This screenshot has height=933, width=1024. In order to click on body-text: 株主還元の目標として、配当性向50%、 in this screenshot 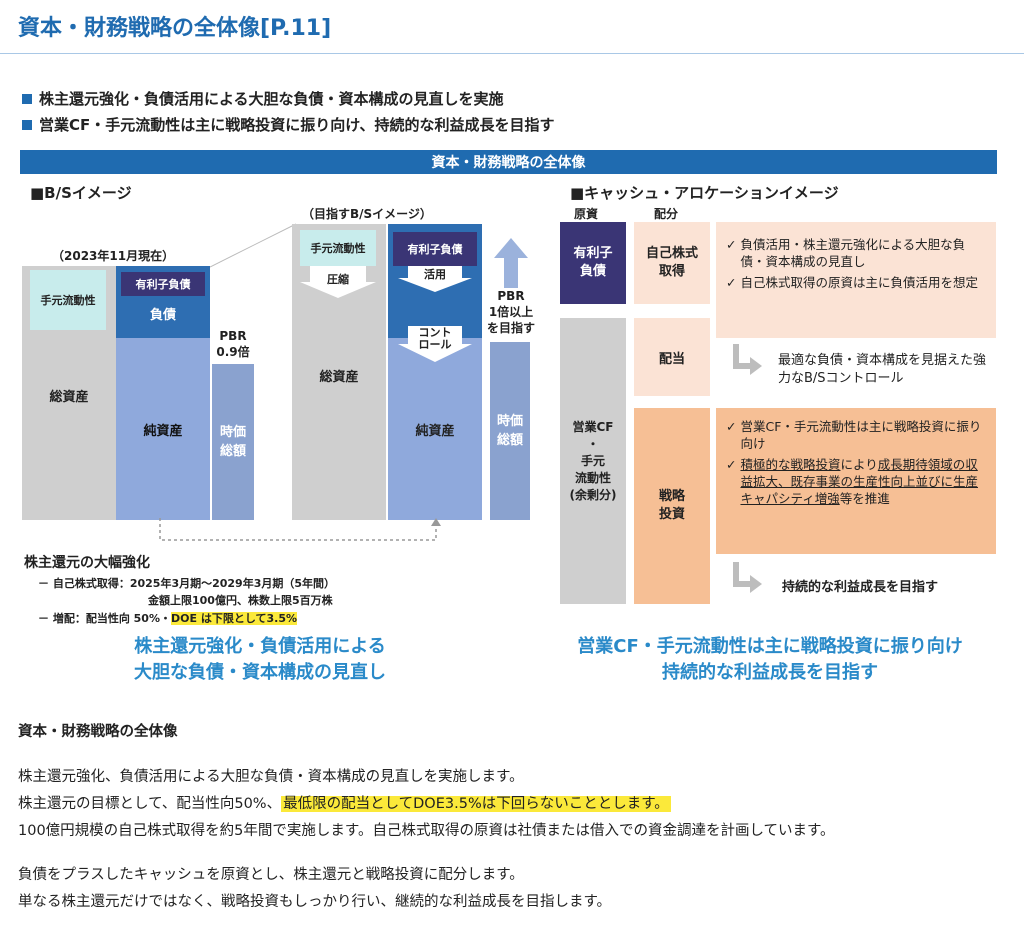, I will do `click(150, 804)`.